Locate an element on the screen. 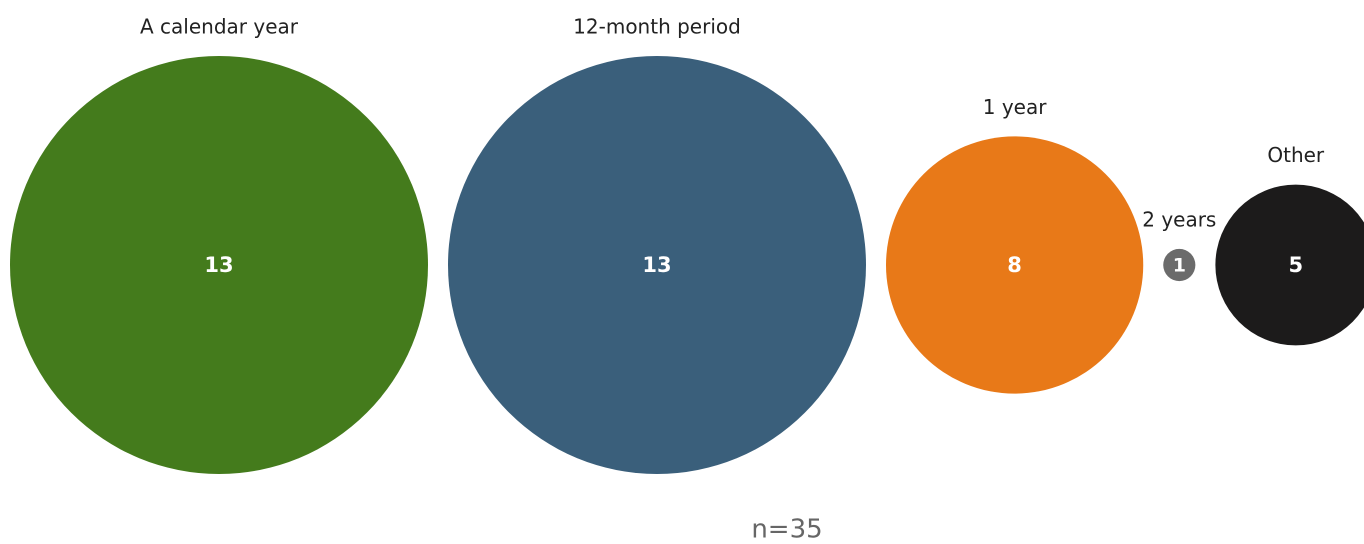 The height and width of the screenshot is (544, 1364). sample-size-note: n=35 is located at coordinates (786, 529).